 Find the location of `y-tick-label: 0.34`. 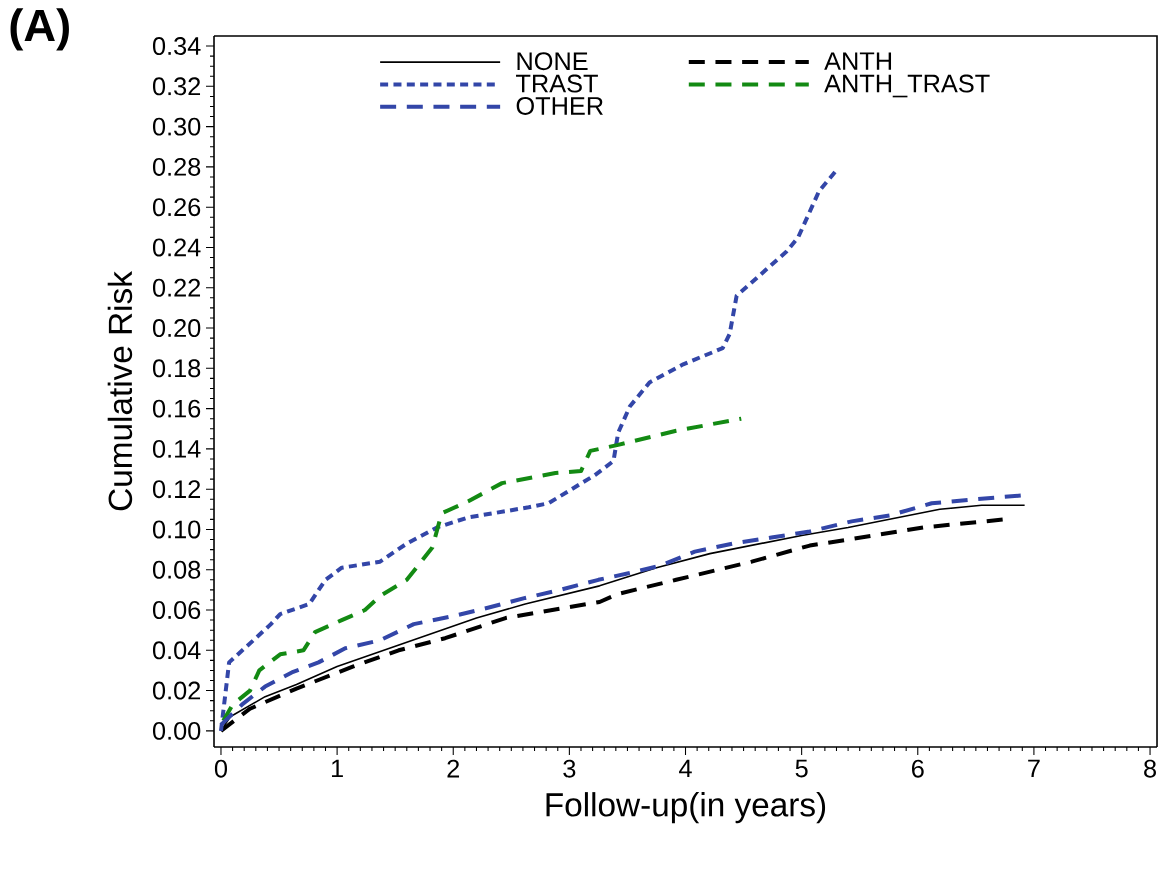

y-tick-label: 0.34 is located at coordinates (176, 46).